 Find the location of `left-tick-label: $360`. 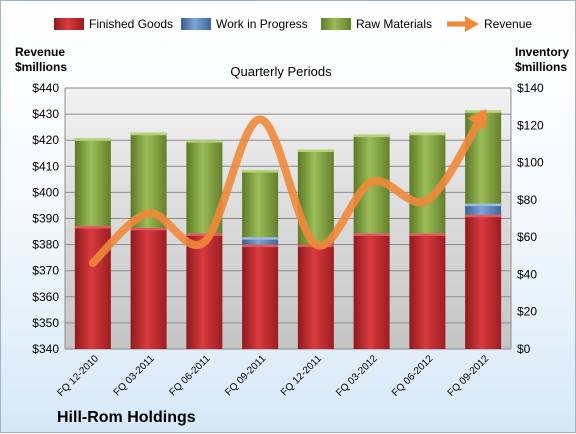

left-tick-label: $360 is located at coordinates (45, 297).